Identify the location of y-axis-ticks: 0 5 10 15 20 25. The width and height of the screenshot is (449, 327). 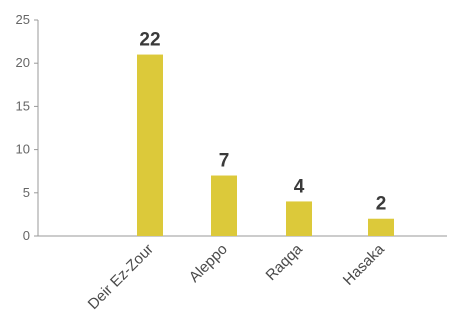
(27, 127).